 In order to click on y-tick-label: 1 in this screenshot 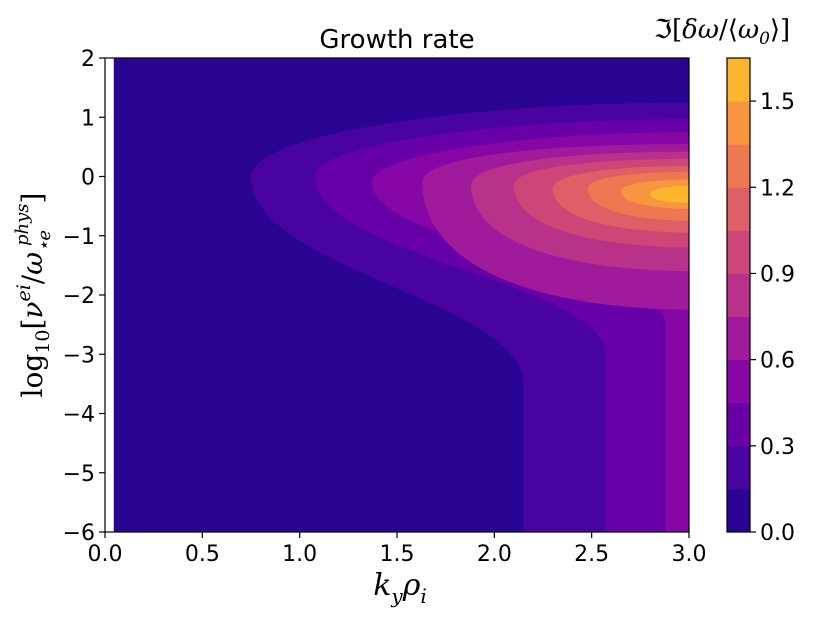, I will do `click(88, 118)`.